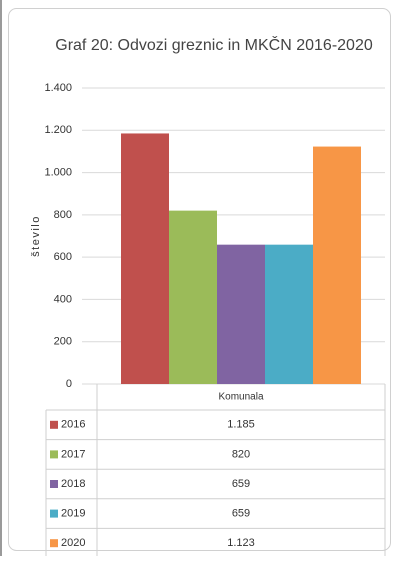 The height and width of the screenshot is (561, 395). Describe the element at coordinates (240, 397) in the screenshot. I see `x-tick-label: Komunala` at that location.